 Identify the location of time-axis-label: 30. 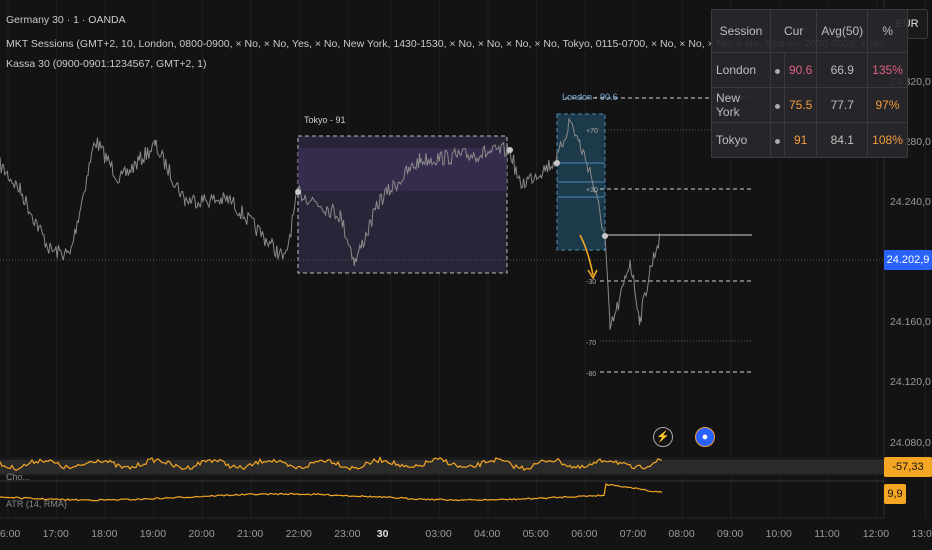
(383, 534).